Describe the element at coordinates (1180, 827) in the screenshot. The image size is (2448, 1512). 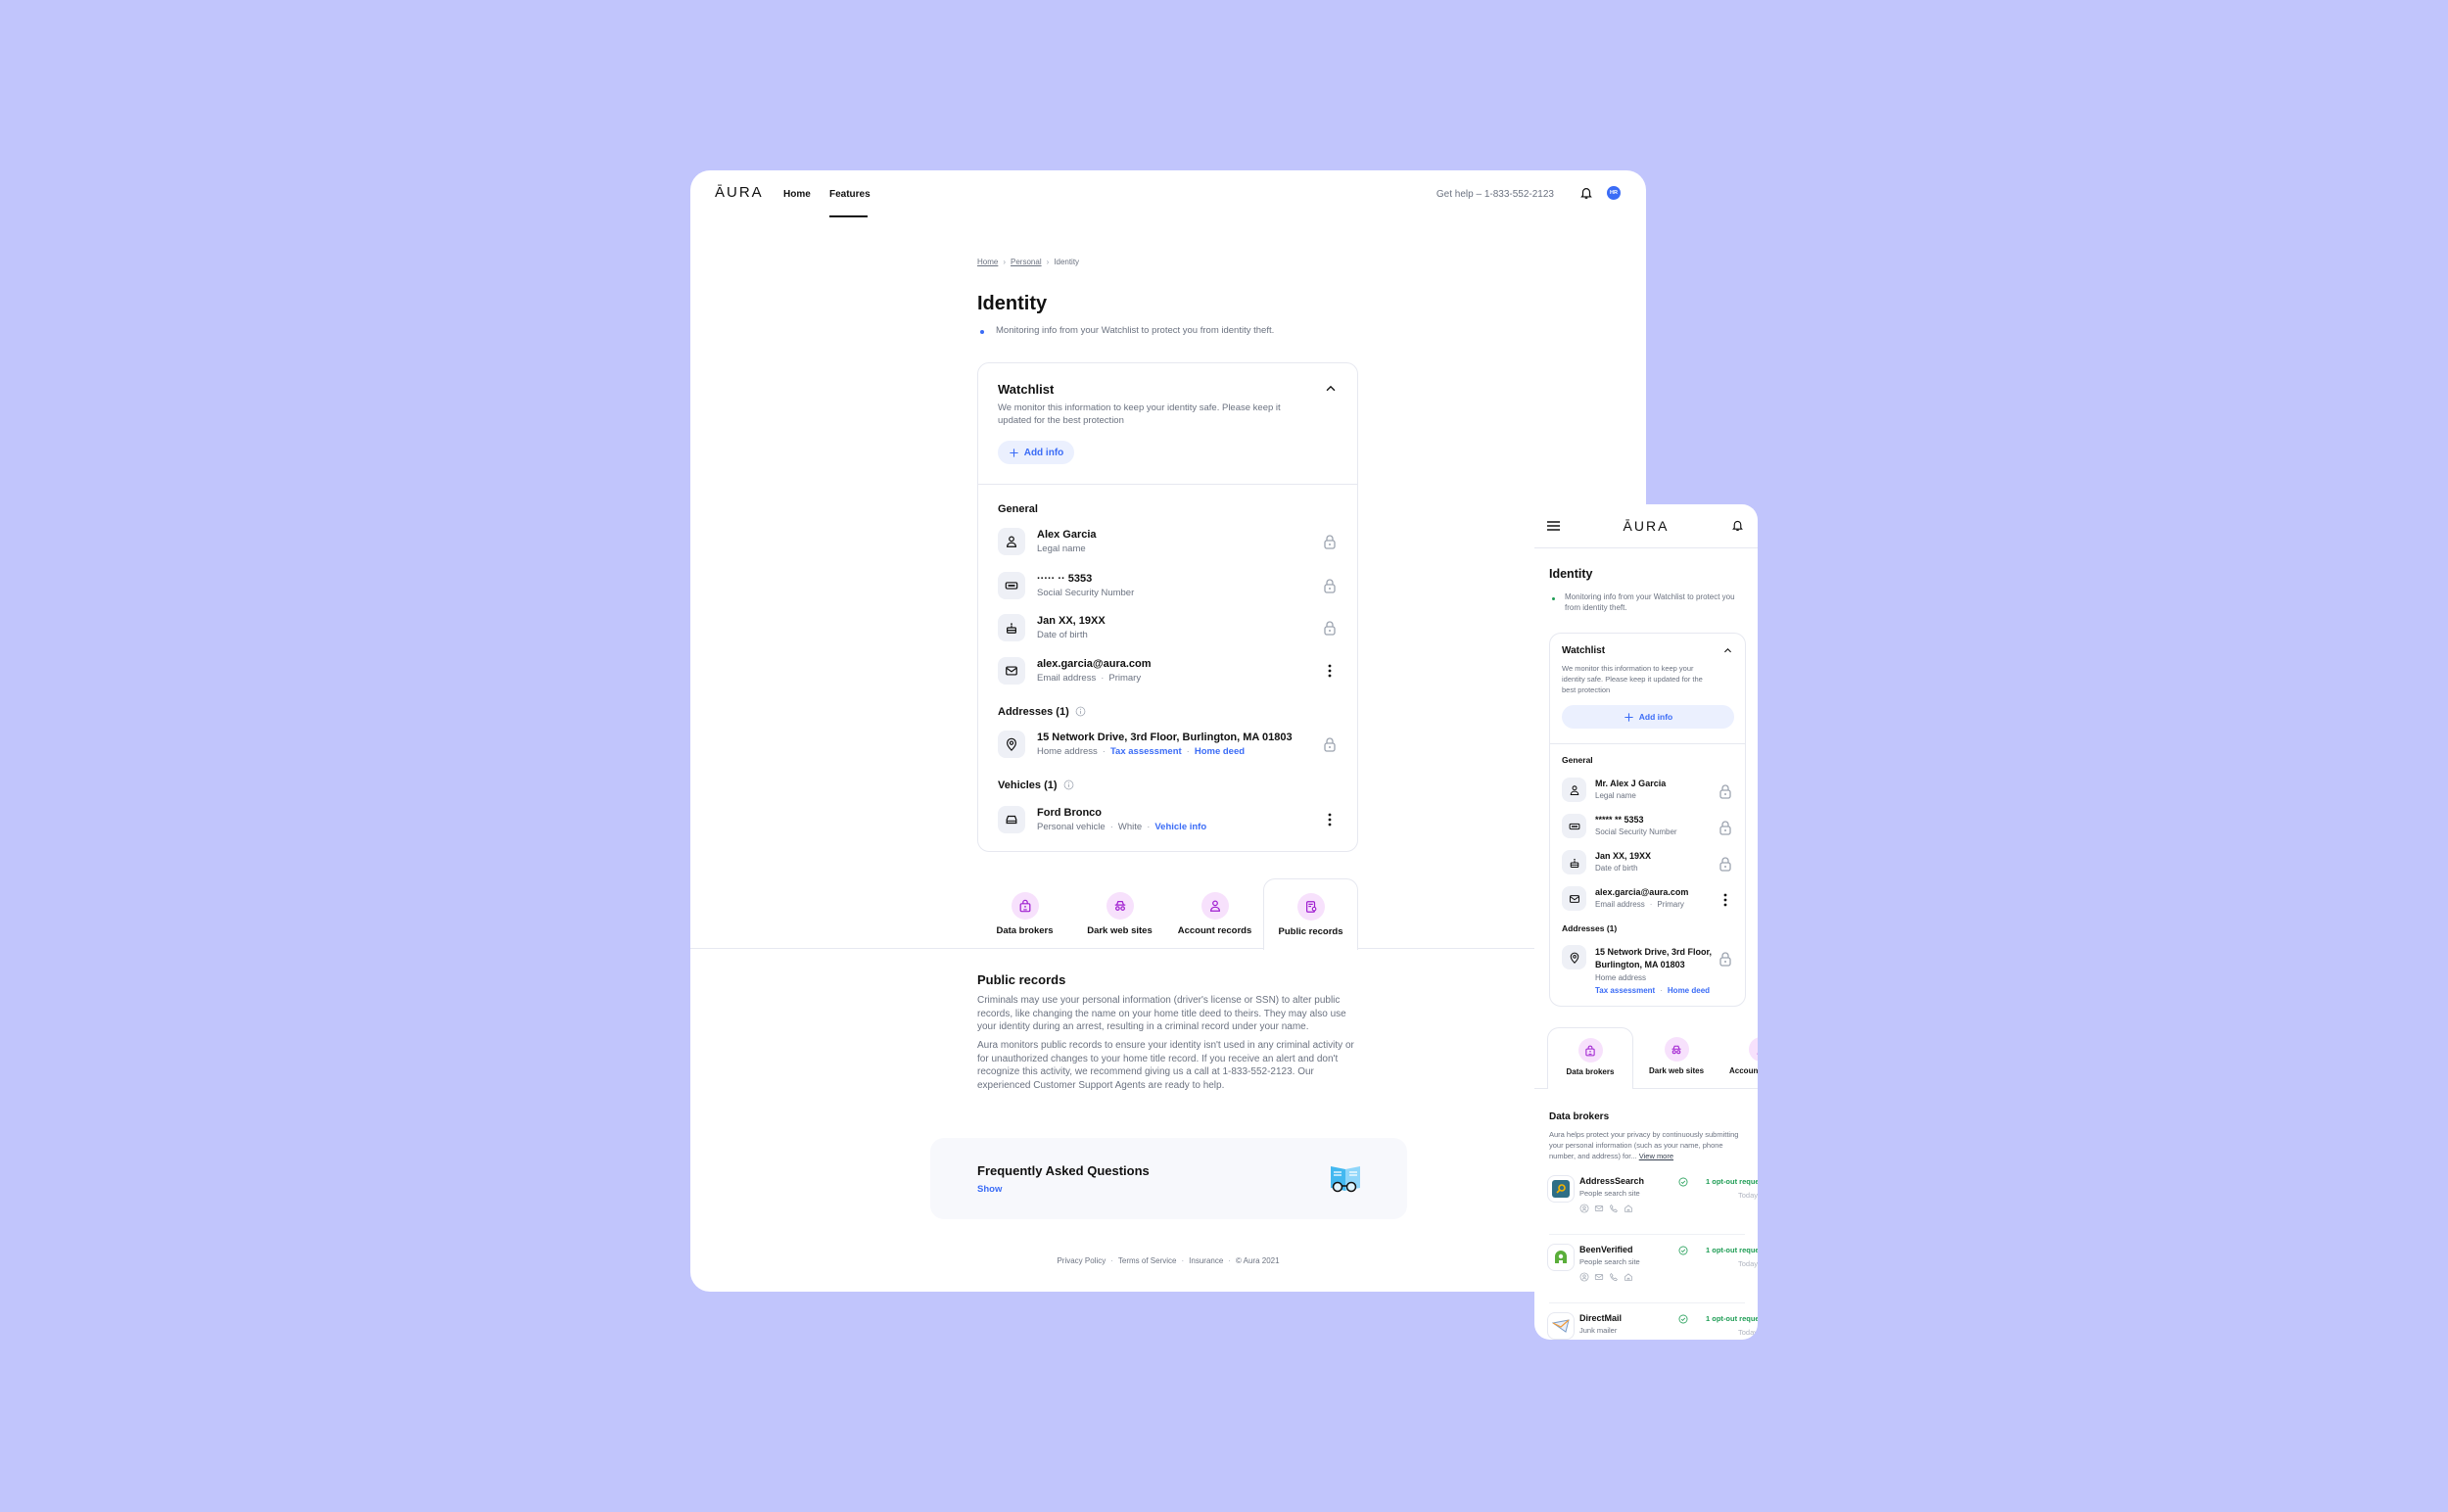
I see `vehicle-info-link: Vehicle info` at that location.